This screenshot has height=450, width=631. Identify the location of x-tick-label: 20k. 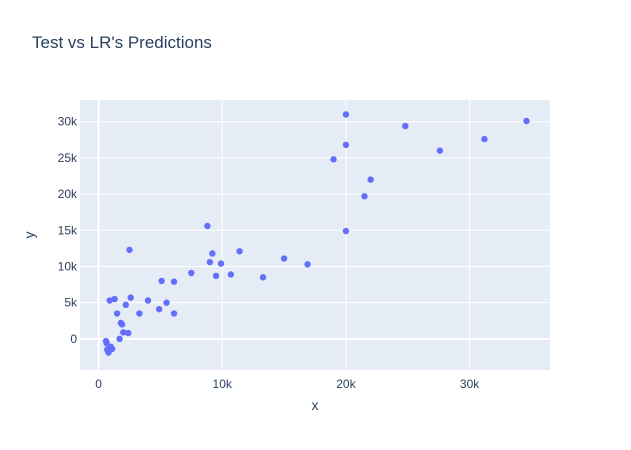
(346, 384).